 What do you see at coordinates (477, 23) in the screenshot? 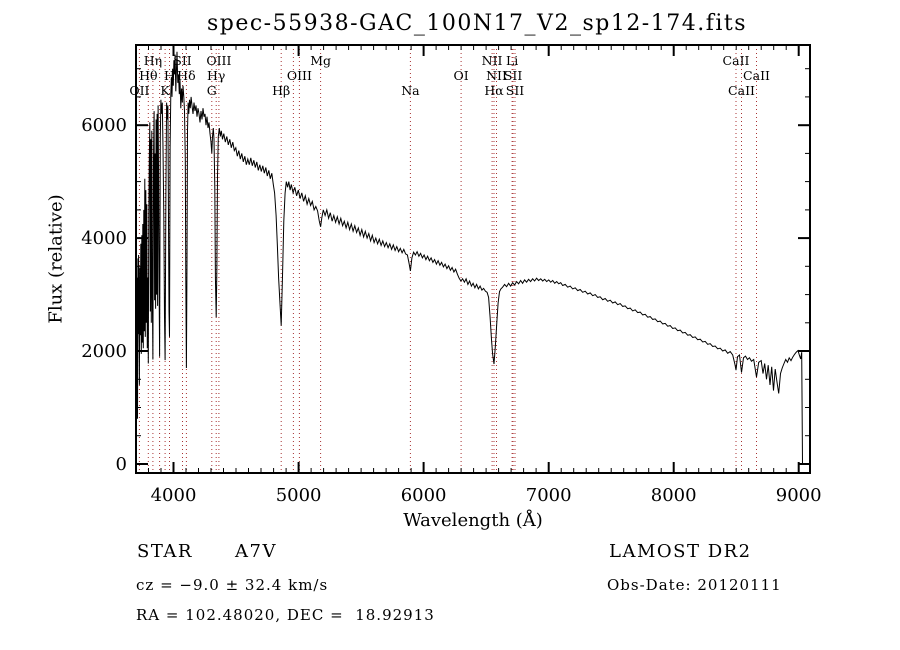
I see `plot-title: spec-55938-GAC_100N17_V2_sp12-174.fits` at bounding box center [477, 23].